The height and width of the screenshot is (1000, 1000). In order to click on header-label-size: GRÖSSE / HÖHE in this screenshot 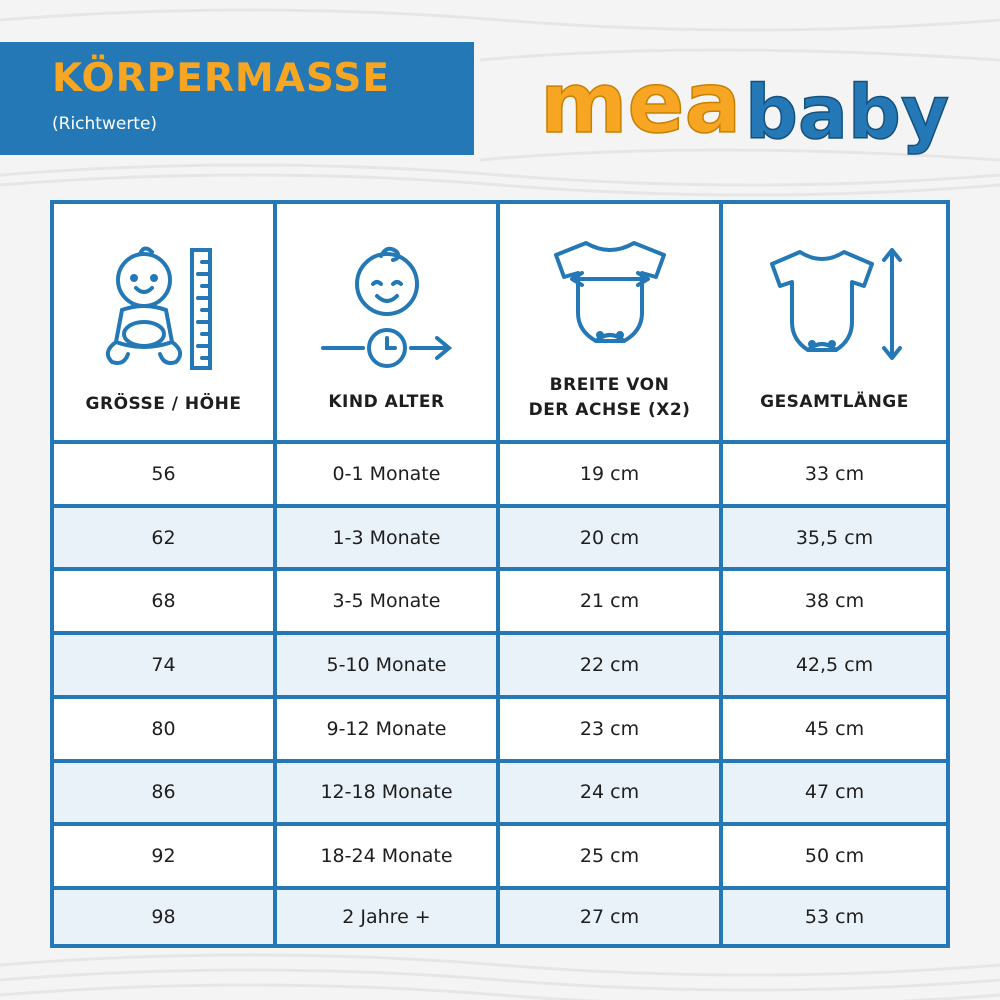, I will do `click(163, 403)`.